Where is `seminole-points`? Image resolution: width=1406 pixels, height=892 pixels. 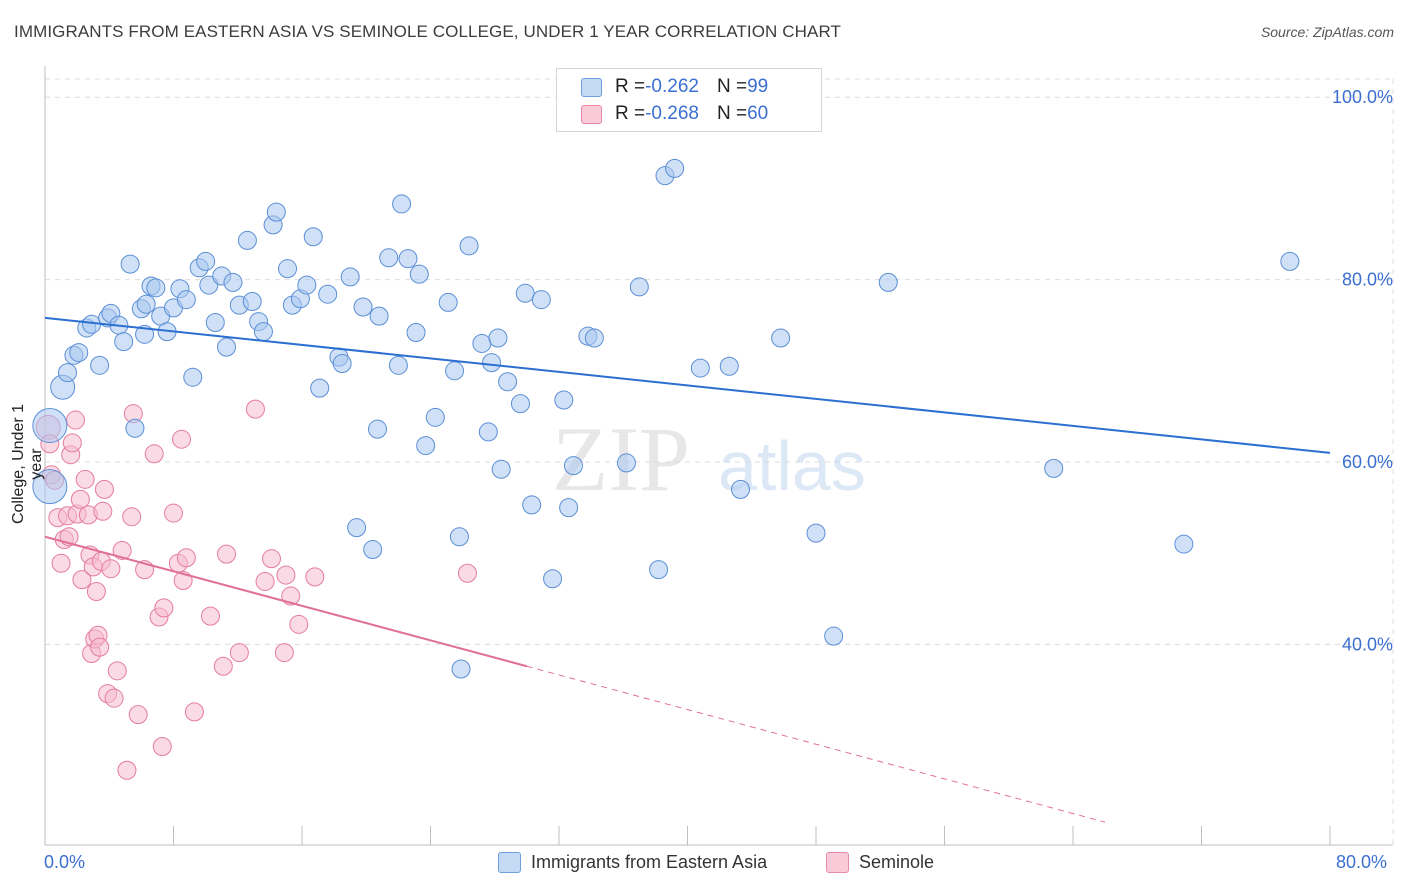
seminole-points is located at coordinates (256, 589).